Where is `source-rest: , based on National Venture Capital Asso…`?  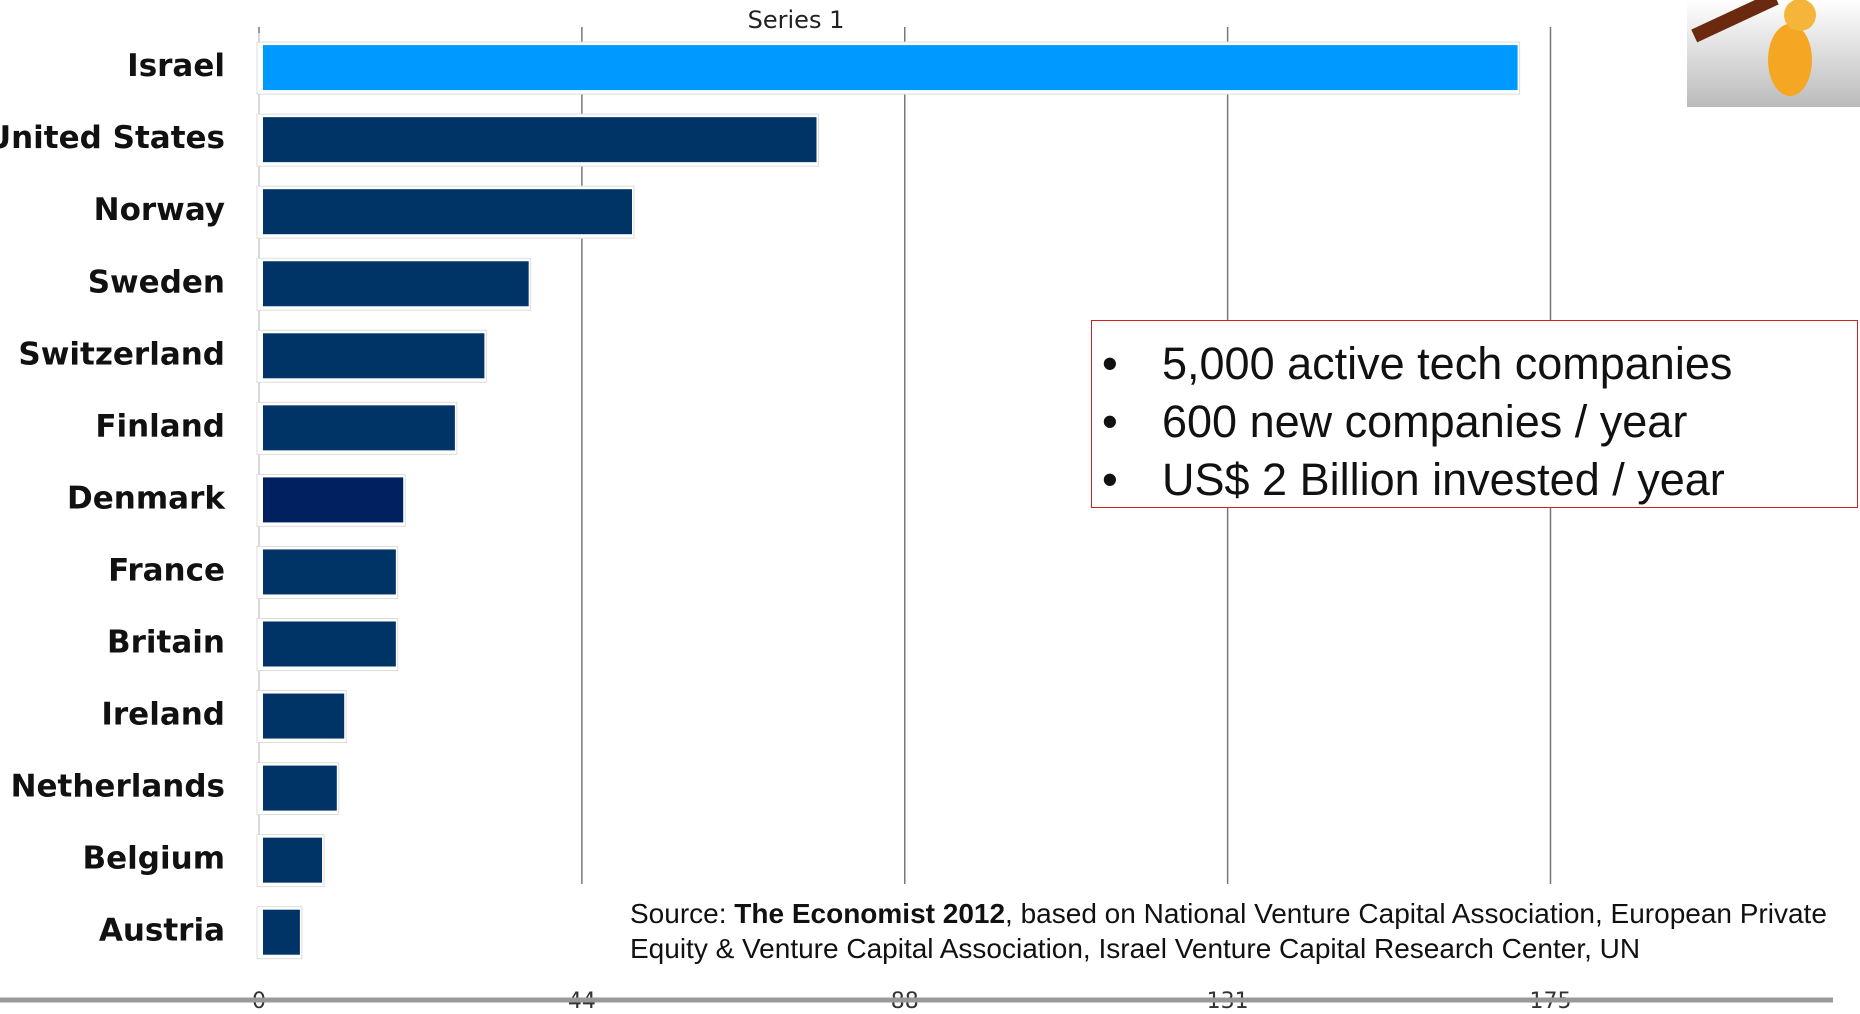 source-rest: , based on National Venture Capital Asso… is located at coordinates (1228, 931).